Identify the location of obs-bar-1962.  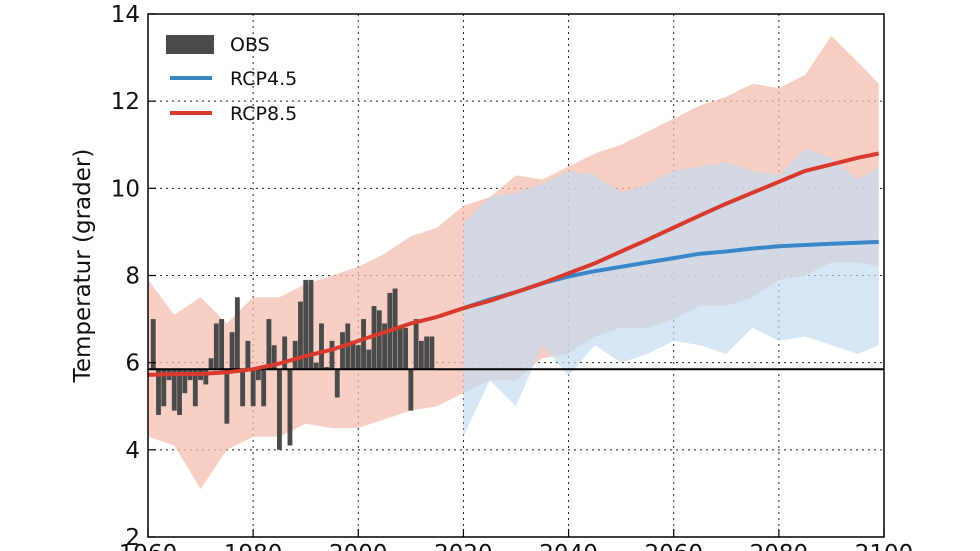
(158, 392).